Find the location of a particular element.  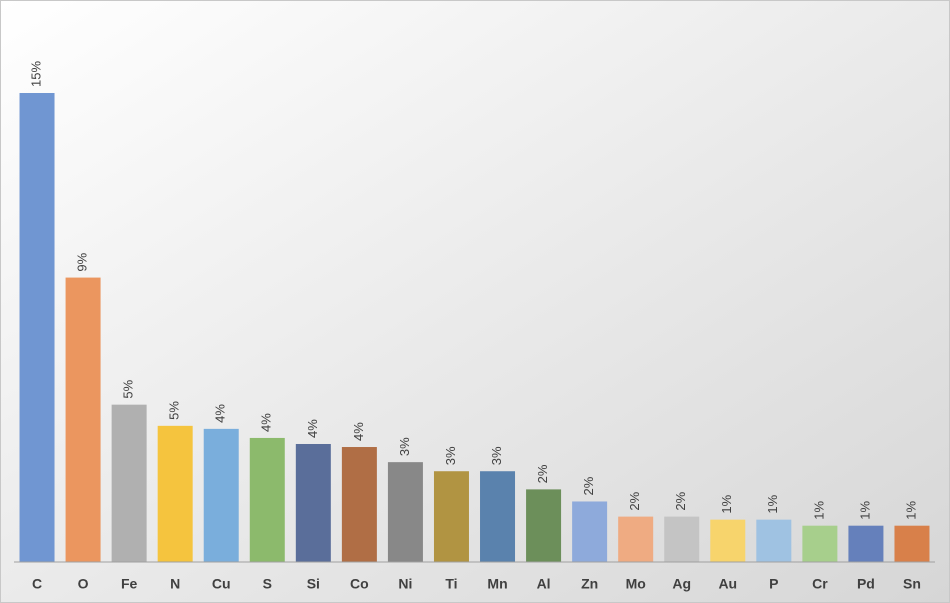

data-label: 9% is located at coordinates (82, 261).